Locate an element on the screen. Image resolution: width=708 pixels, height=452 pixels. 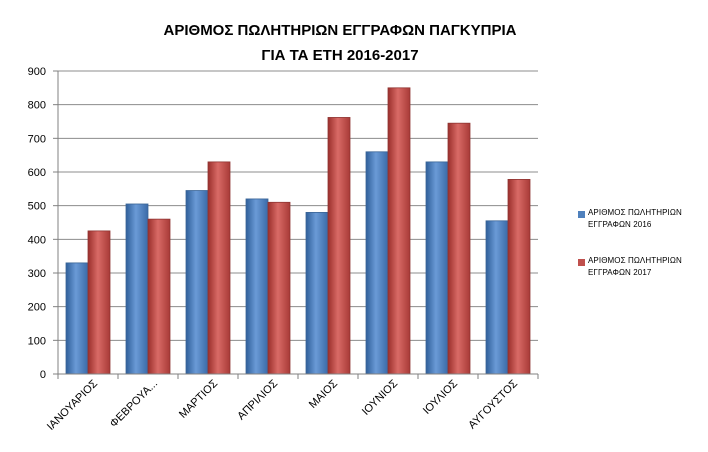
legend-item-2016: ΑΡΙΘΜΟΣ ΠΩΛΗΤΗΡΙΩΝ ΕΓΓΡΑΦΩΝ 2016 is located at coordinates (642, 219).